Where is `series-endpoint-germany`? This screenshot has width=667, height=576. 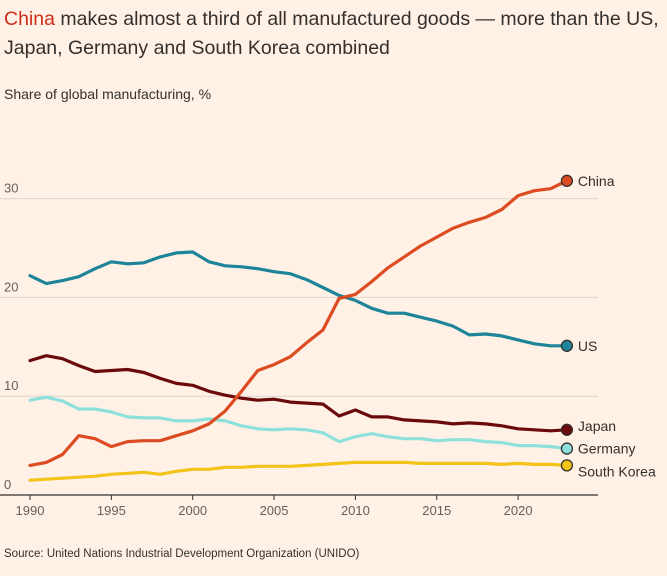
series-endpoint-germany is located at coordinates (567, 448).